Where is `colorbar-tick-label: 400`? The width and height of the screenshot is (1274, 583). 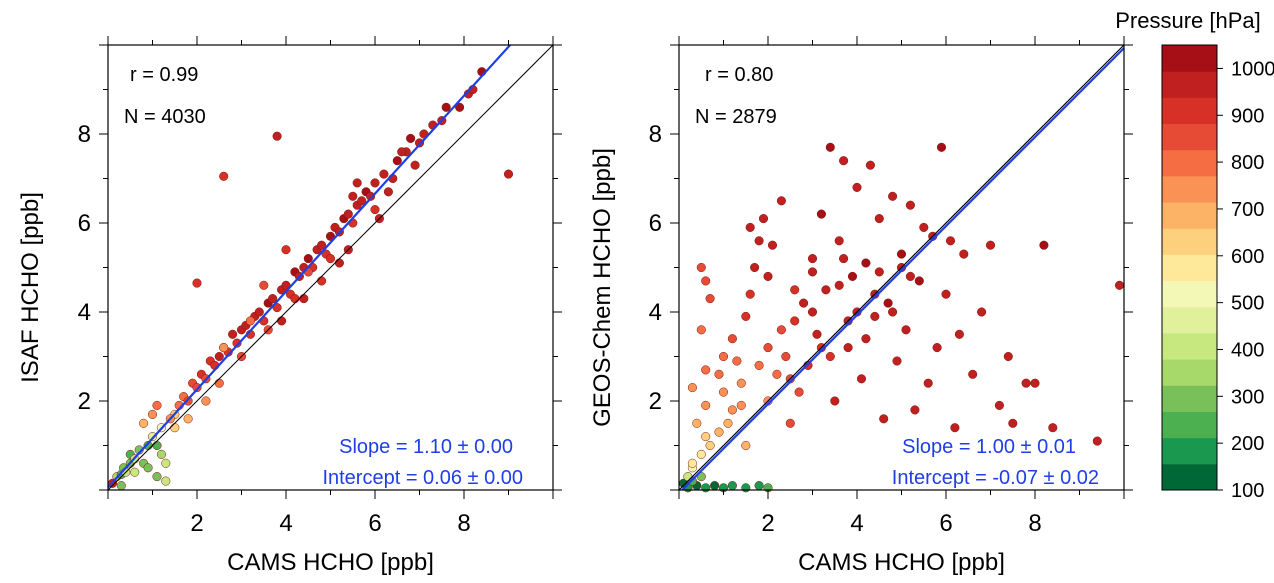
colorbar-tick-label: 400 is located at coordinates (1247, 350).